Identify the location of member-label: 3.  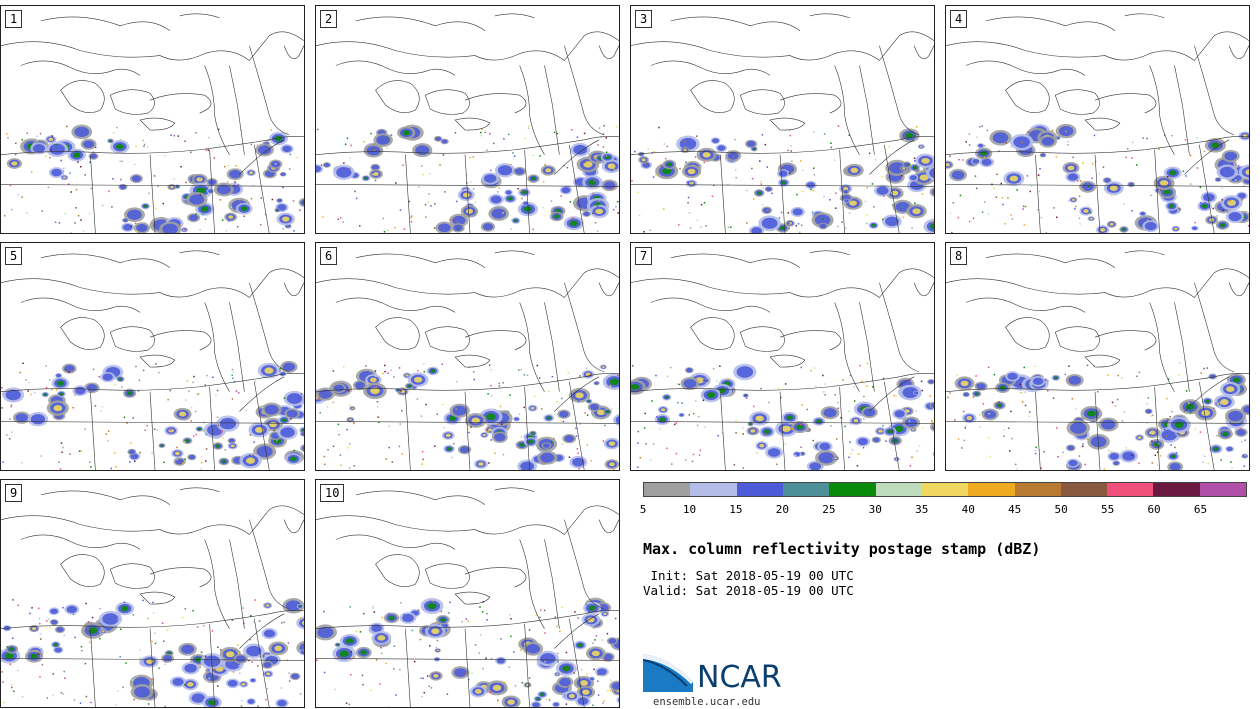
(644, 19).